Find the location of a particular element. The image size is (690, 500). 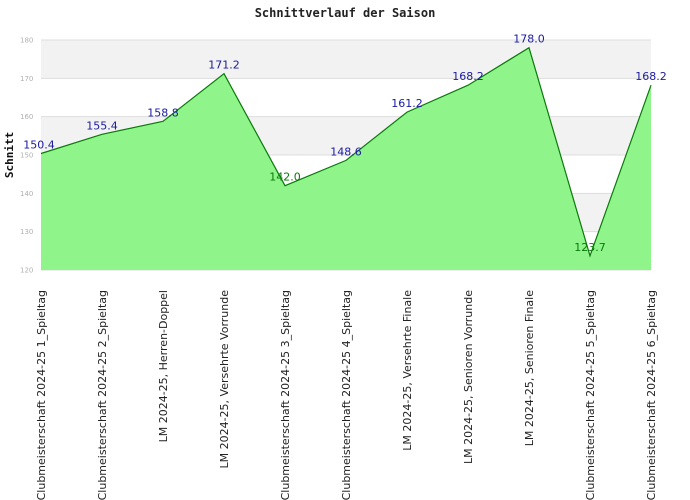

y-tick-label: 150 is located at coordinates (26, 156).